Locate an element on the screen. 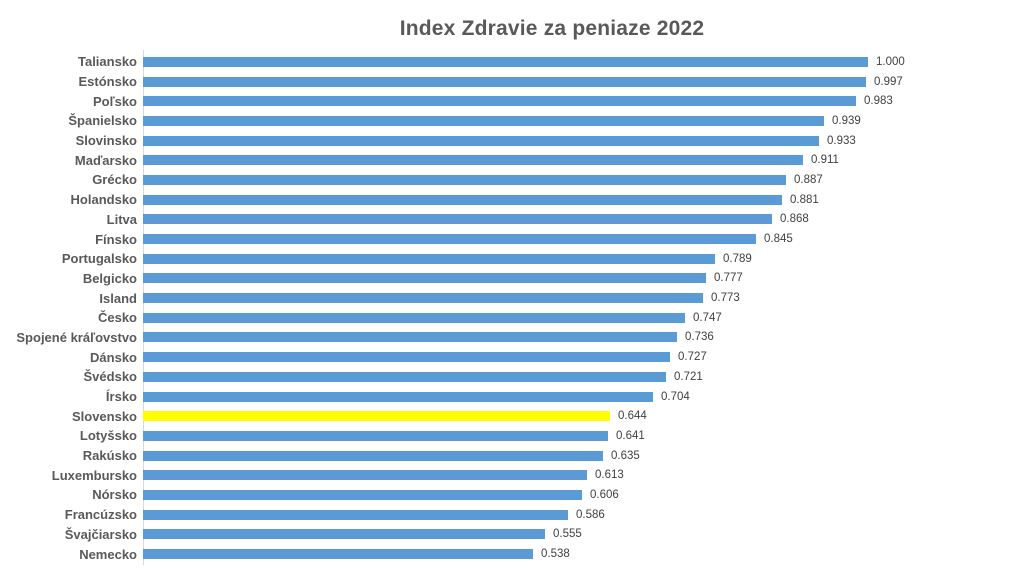 This screenshot has width=1024, height=576. chart-row: Nórsko 0.606 is located at coordinates (506, 495).